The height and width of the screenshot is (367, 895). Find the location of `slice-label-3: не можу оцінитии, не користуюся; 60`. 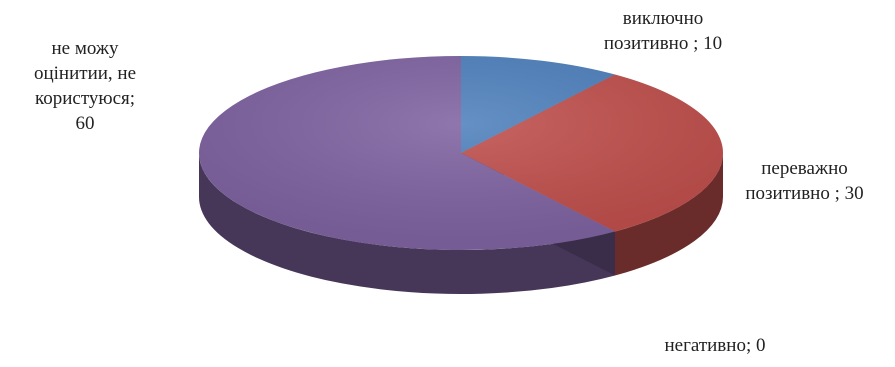

slice-label-3: не можу оцінитии, не користуюся; 60 is located at coordinates (85, 86).